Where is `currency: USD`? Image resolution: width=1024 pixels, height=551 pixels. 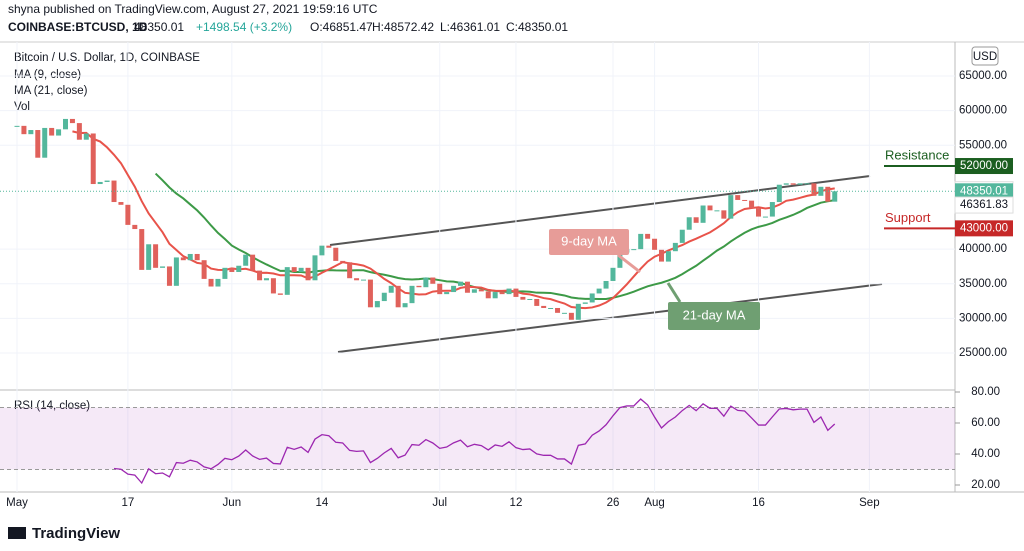
currency: USD is located at coordinates (985, 57).